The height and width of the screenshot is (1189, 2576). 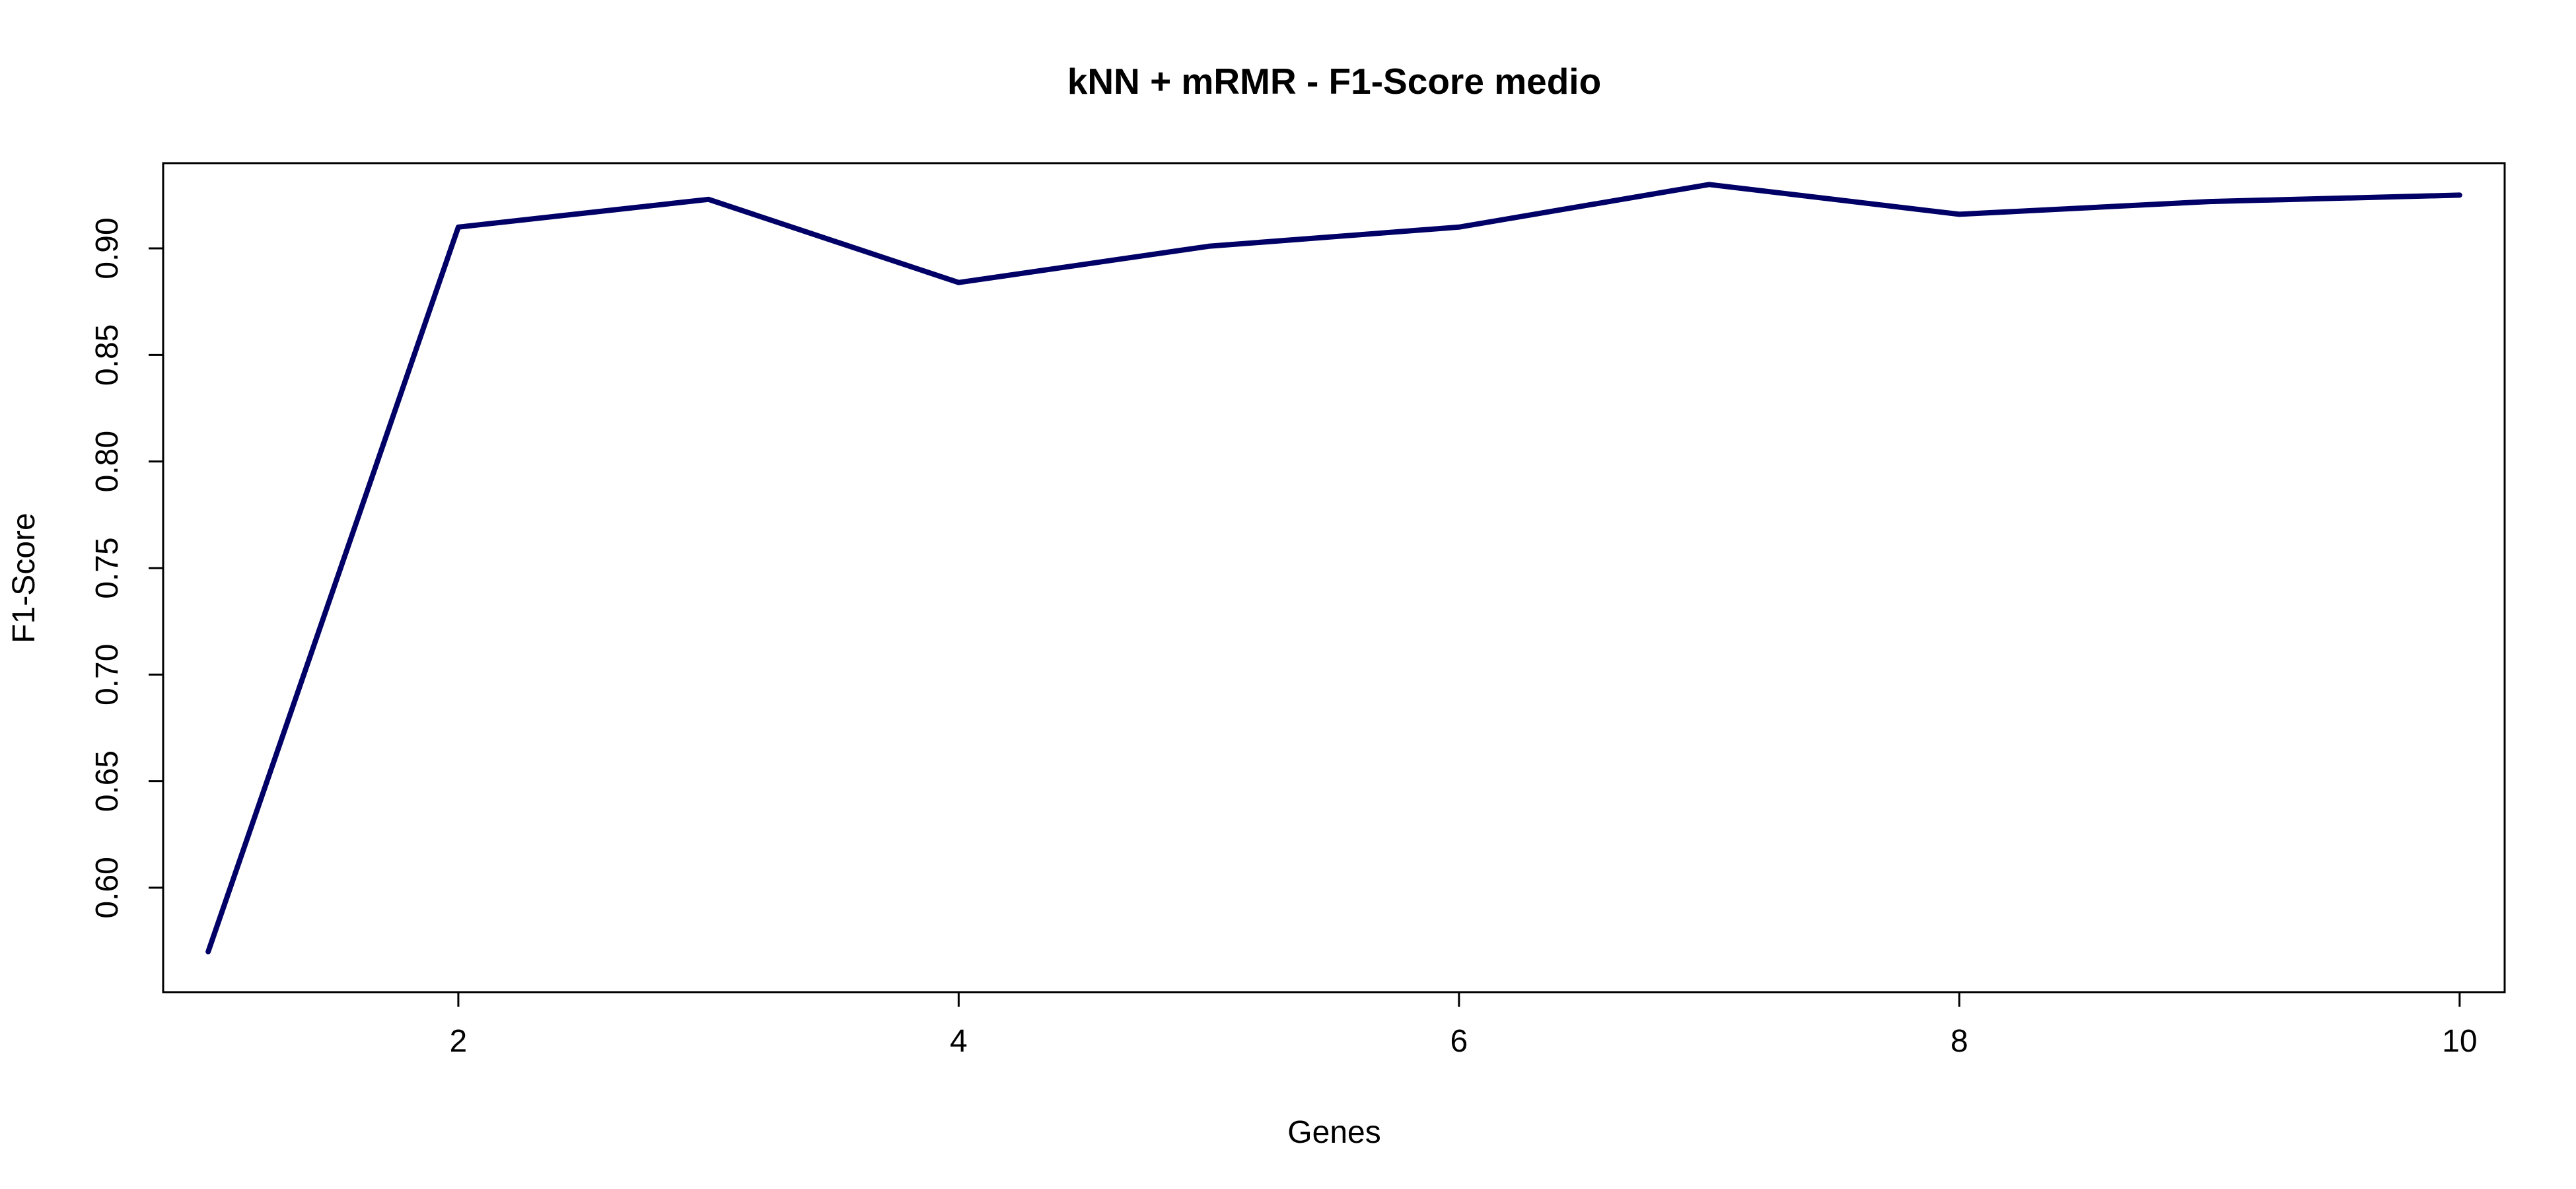 What do you see at coordinates (108, 888) in the screenshot?
I see `y-tick-label: 0.60` at bounding box center [108, 888].